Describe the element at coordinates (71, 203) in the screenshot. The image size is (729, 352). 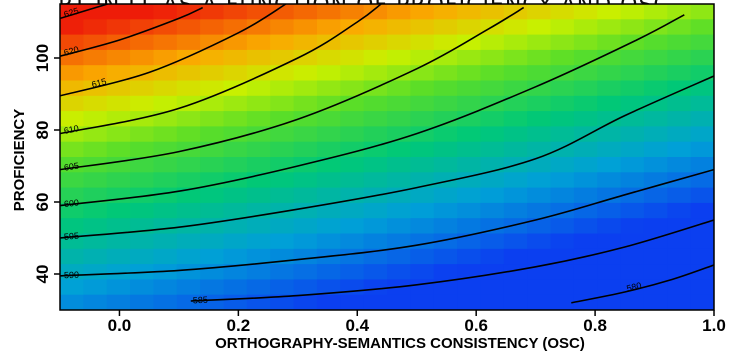
I see `contour-label-600: 600` at that location.